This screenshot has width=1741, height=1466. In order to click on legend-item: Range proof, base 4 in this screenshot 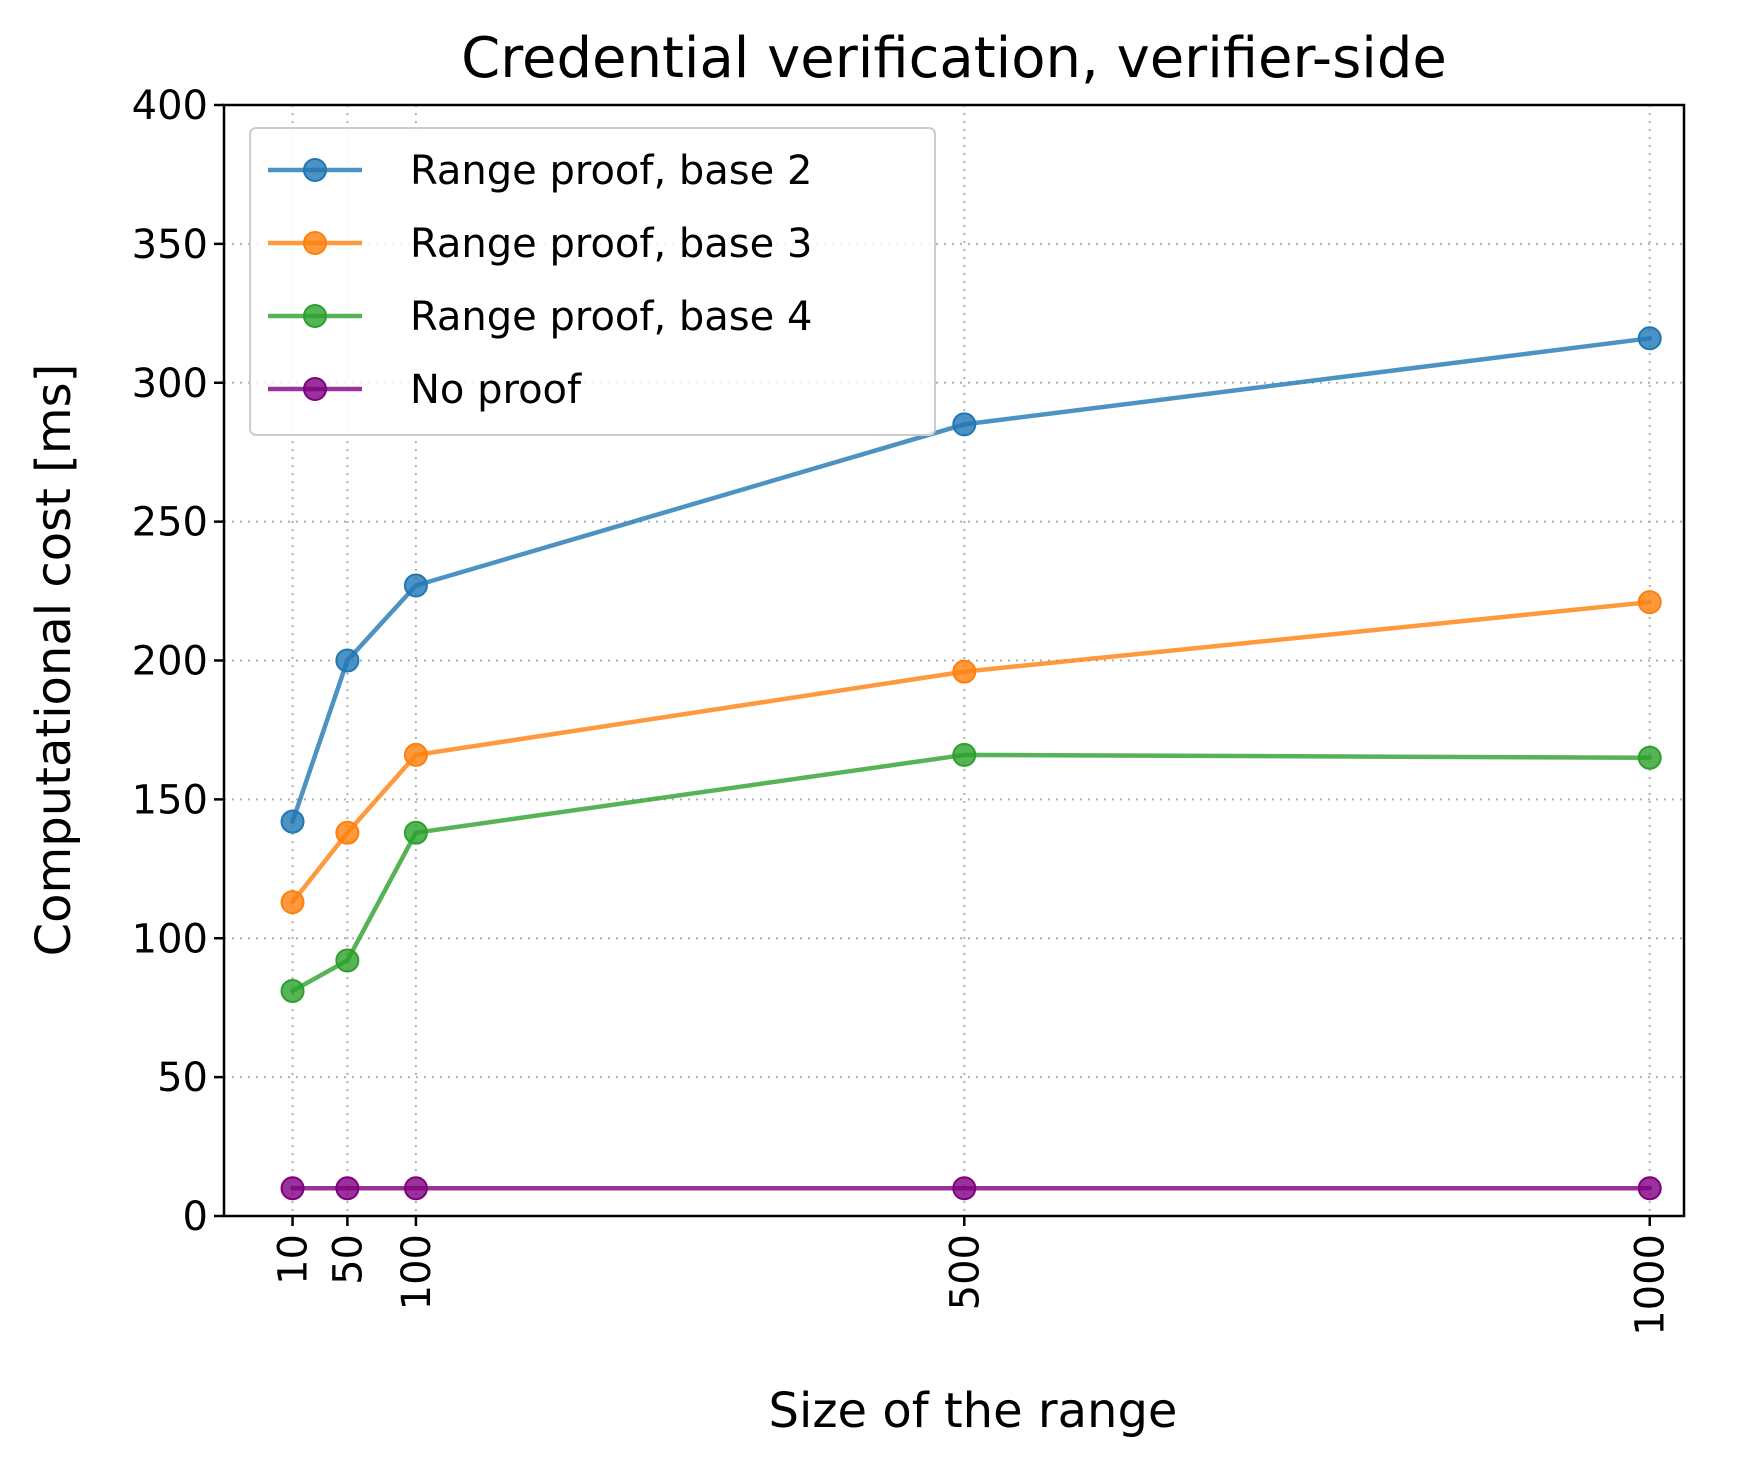, I will do `click(540, 317)`.